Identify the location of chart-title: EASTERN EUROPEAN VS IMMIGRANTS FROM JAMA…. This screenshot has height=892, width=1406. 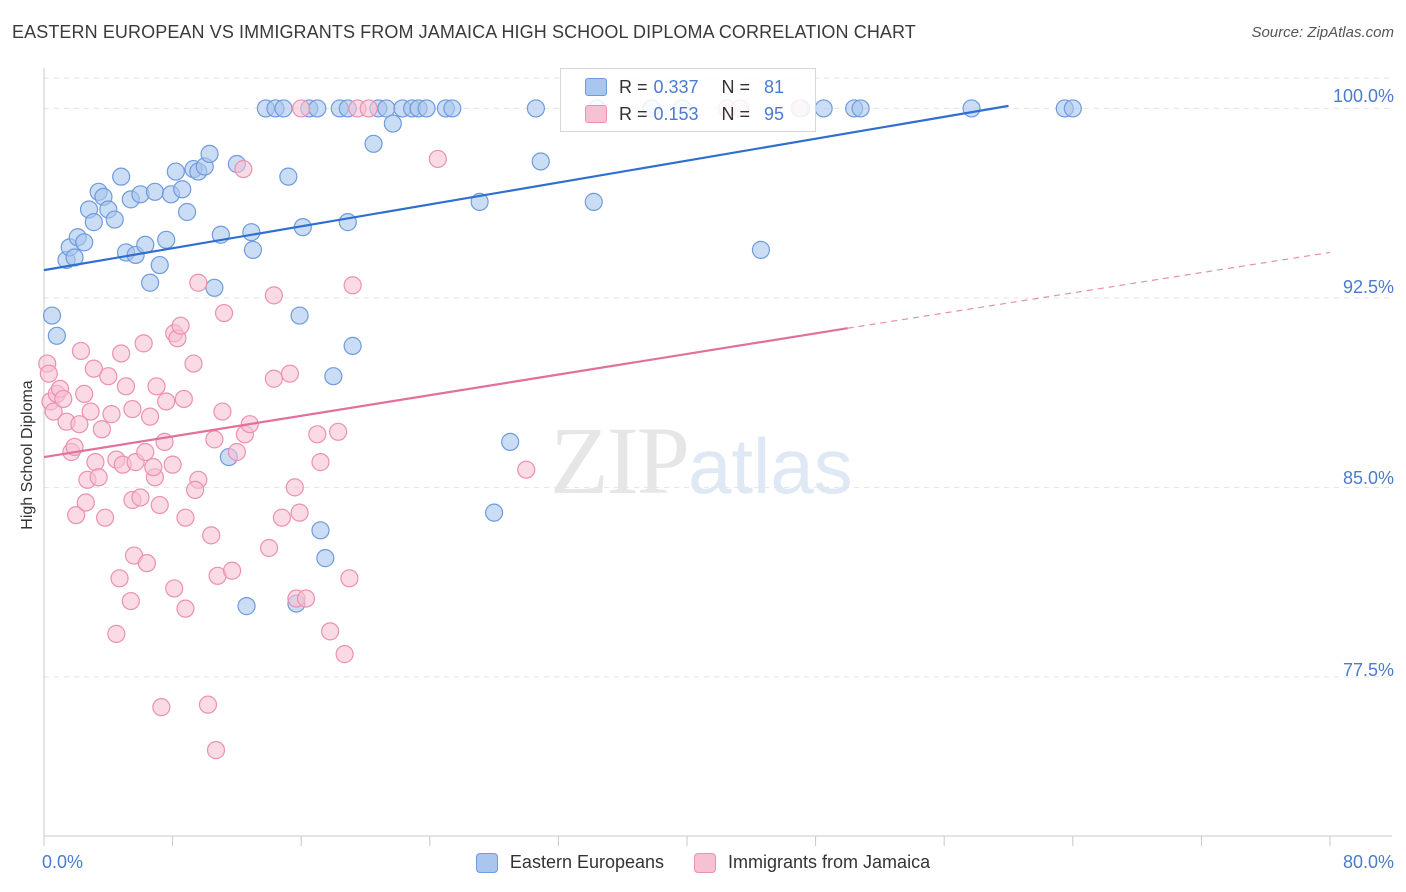
(464, 32).